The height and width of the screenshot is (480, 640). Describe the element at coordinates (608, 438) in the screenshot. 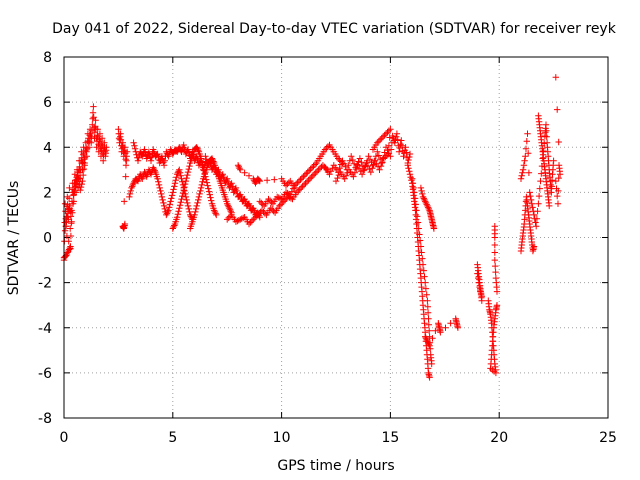

I see `x-tick-label: 25` at that location.